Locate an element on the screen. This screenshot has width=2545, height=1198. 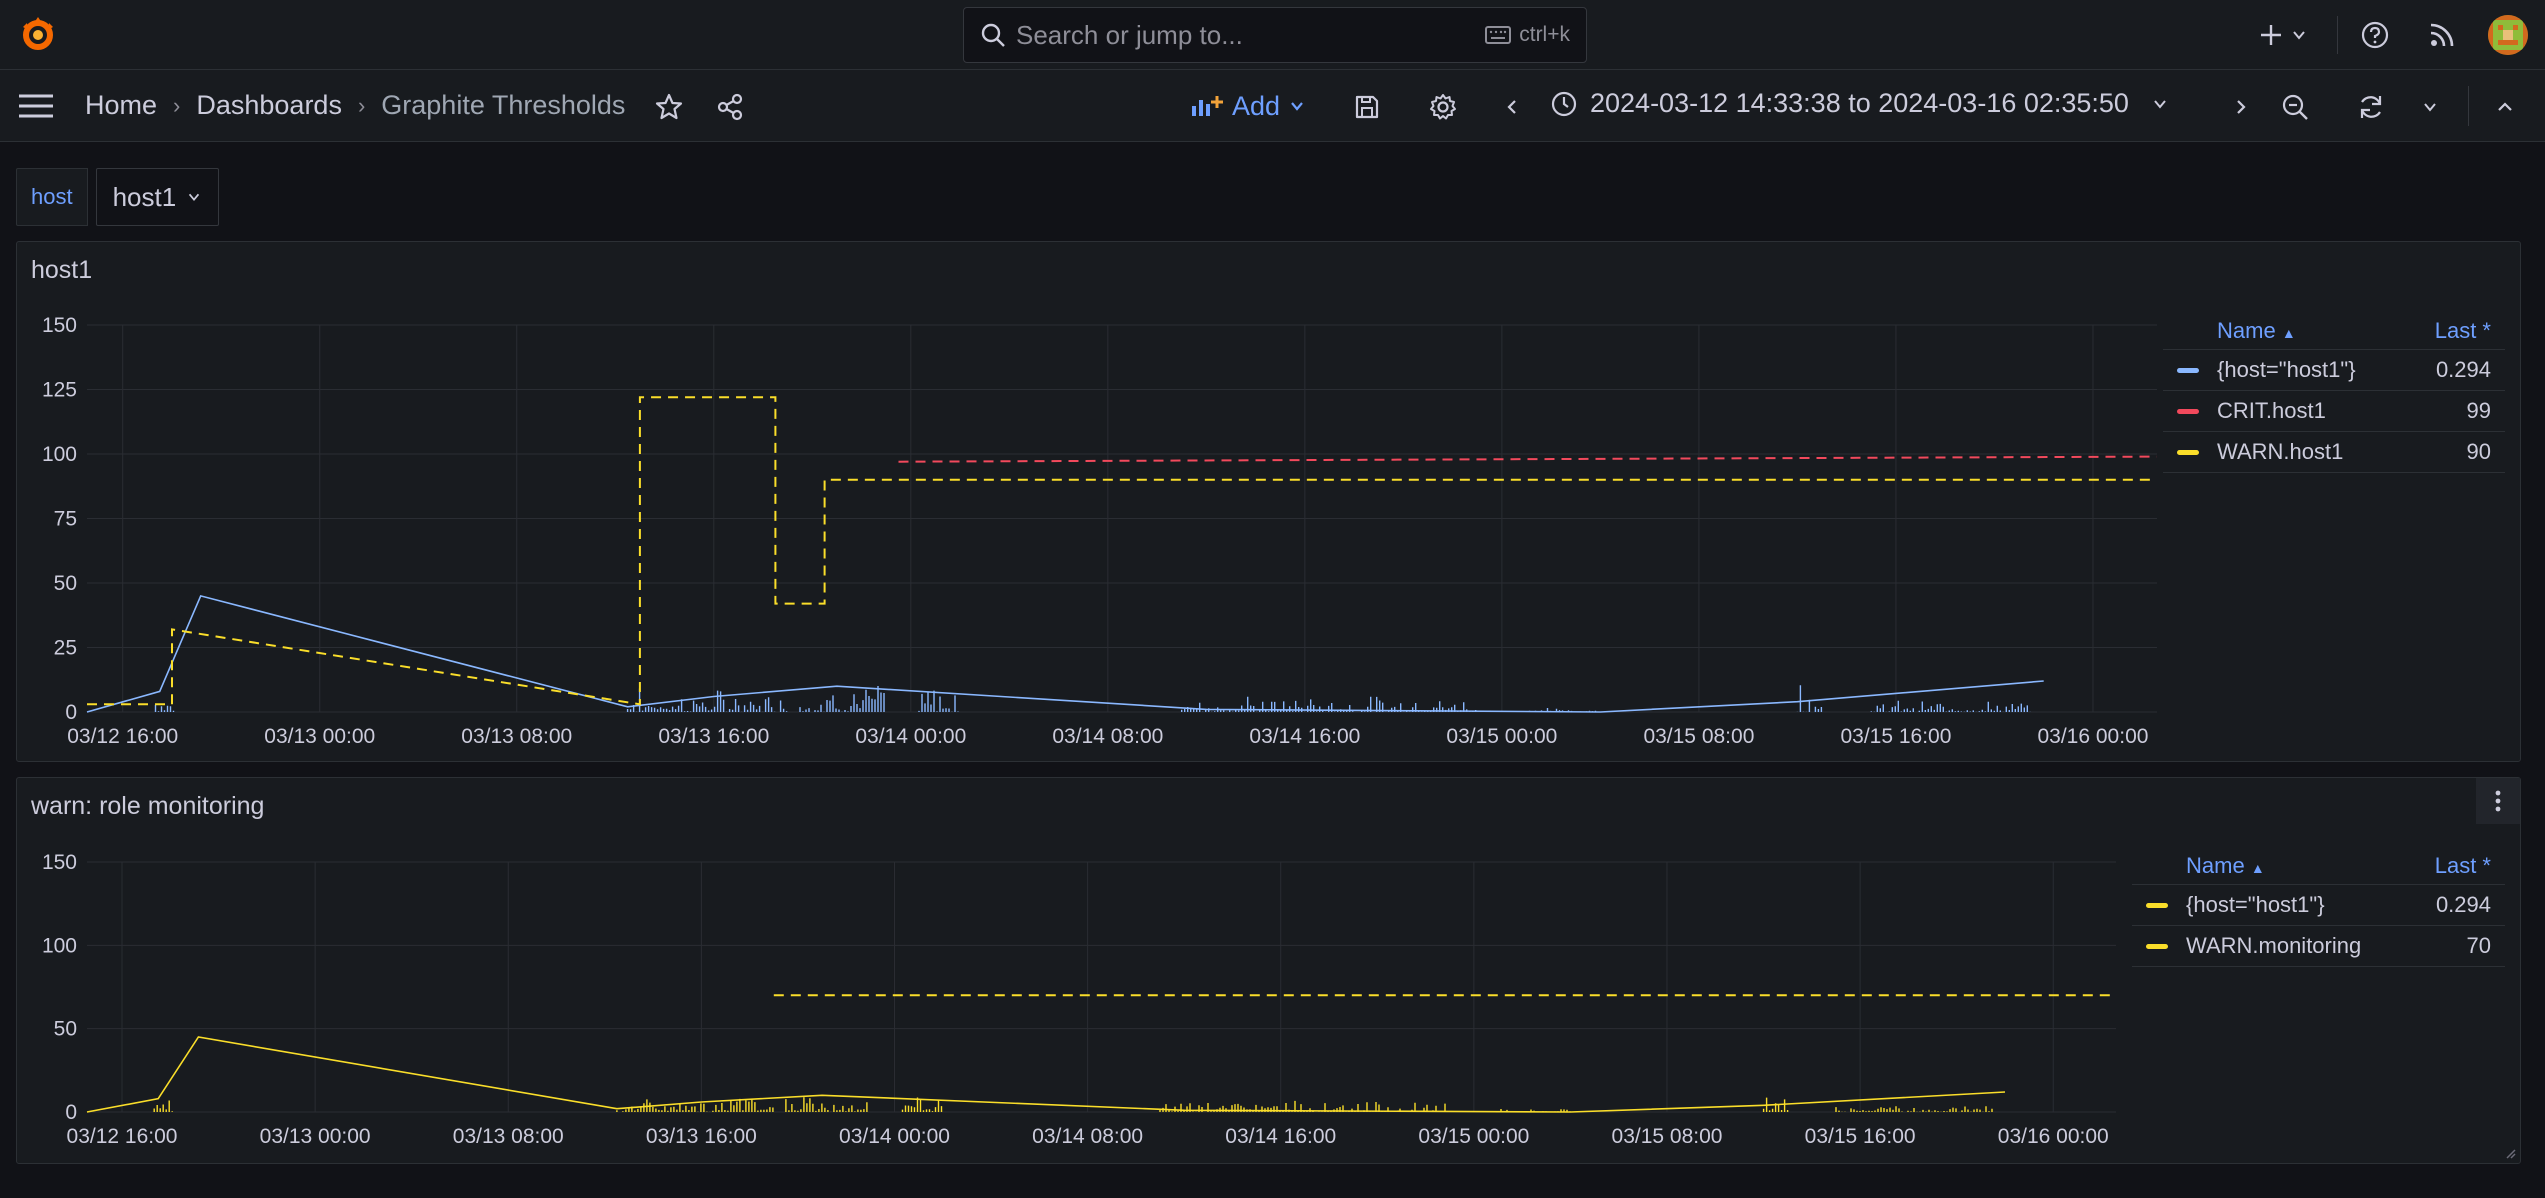
host-variable-value: host1 is located at coordinates (144, 196).